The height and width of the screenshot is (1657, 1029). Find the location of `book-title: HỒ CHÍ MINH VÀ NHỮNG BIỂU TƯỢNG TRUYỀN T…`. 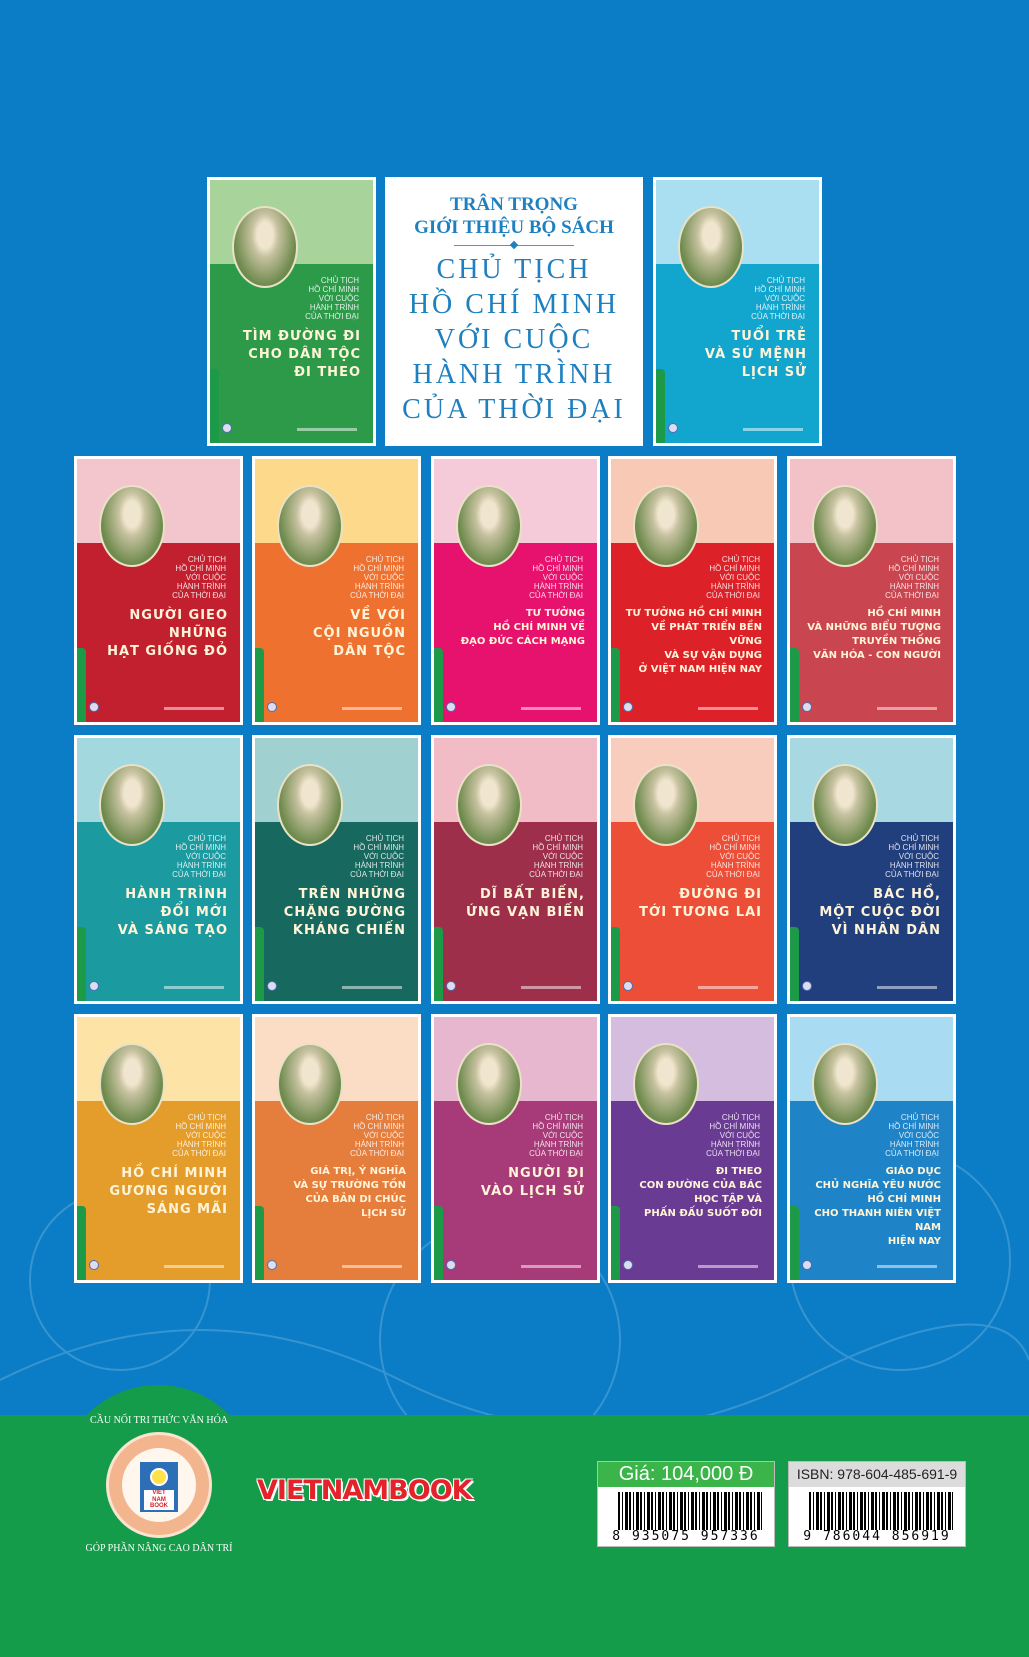

book-title: HỒ CHÍ MINH VÀ NHỮNG BIỂU TƯỢNG TRUYỀN T… is located at coordinates (874, 634).